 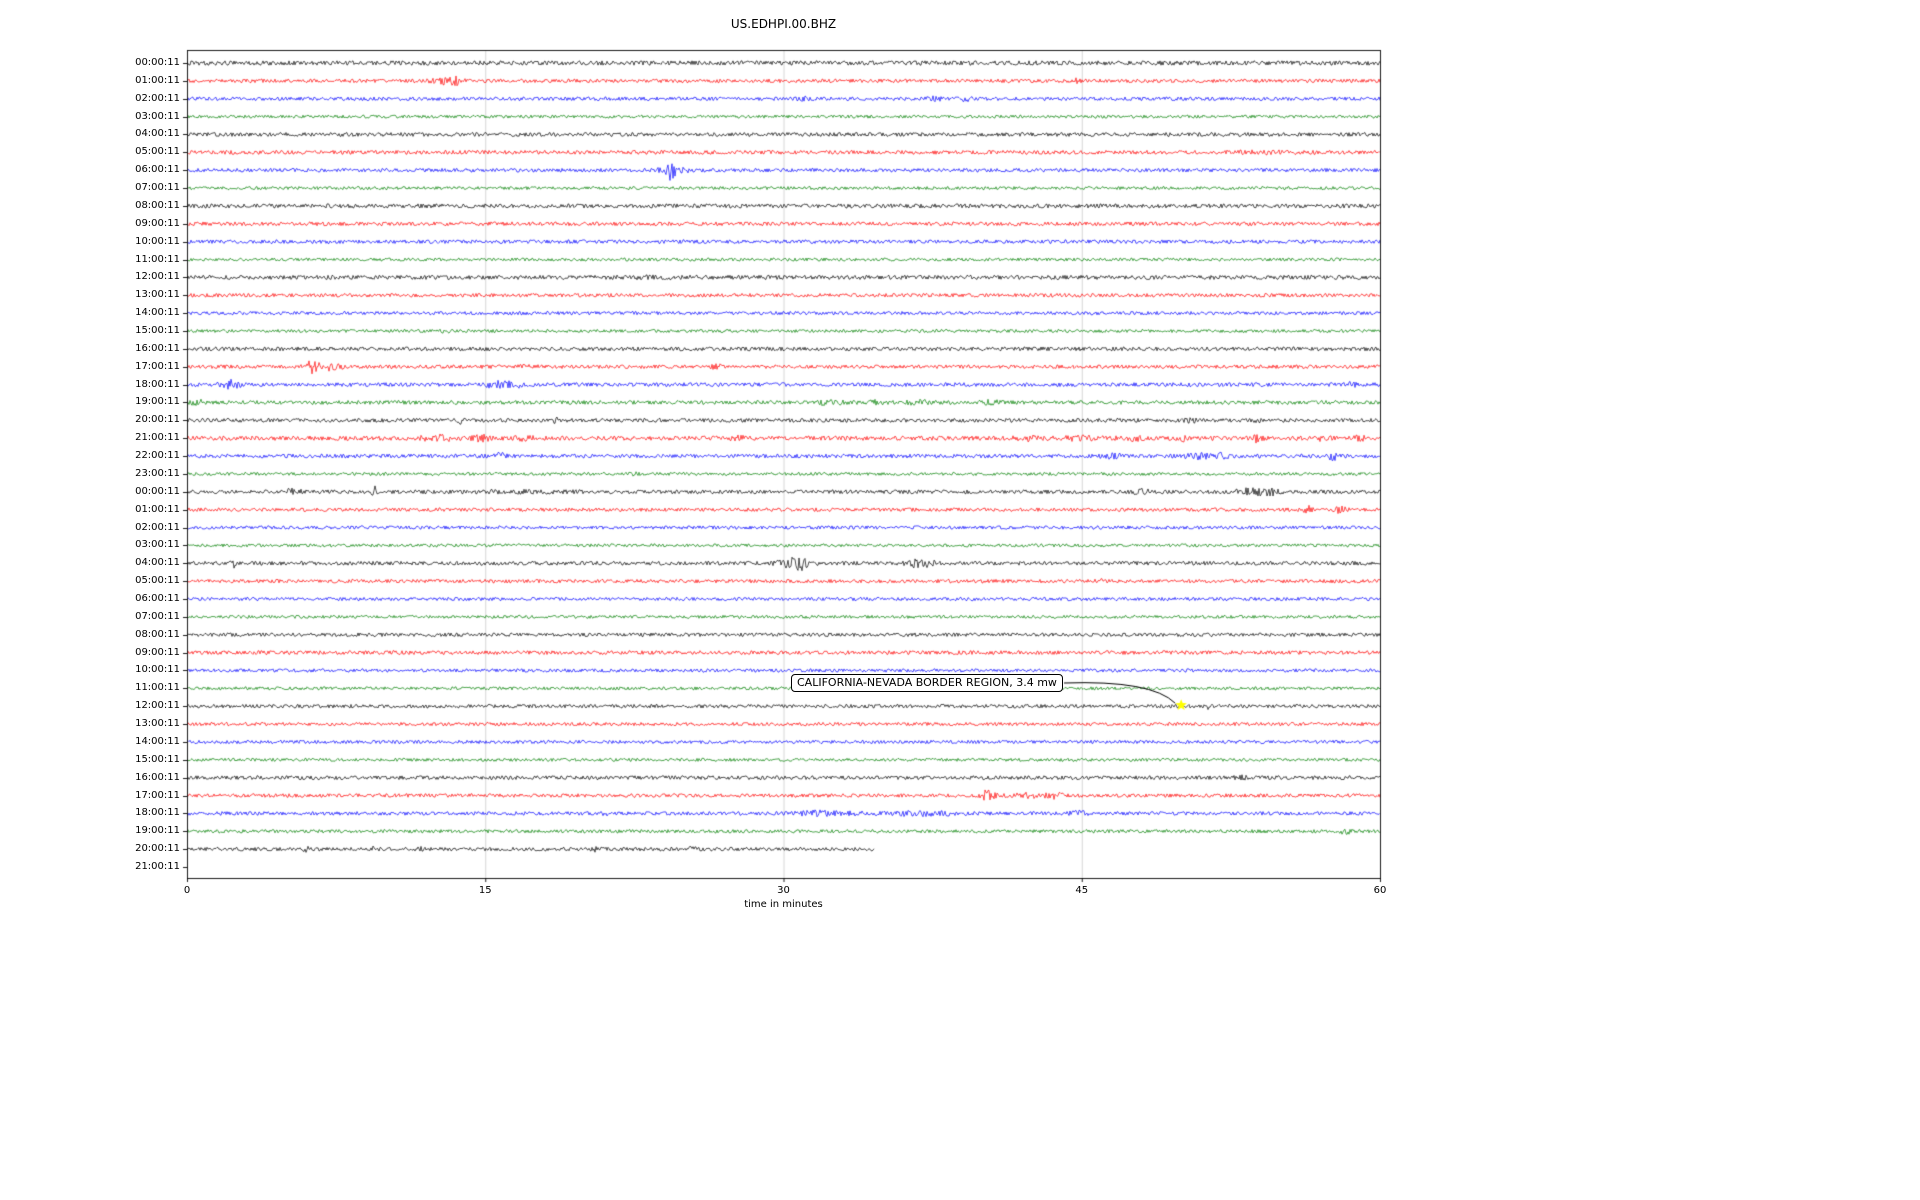 What do you see at coordinates (783, 890) in the screenshot?
I see `x-tick-label: 30` at bounding box center [783, 890].